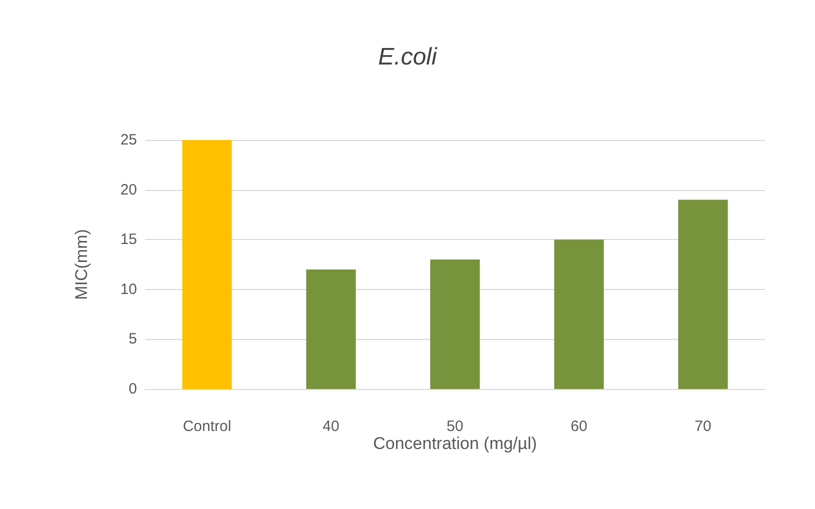 This screenshot has height=509, width=815. I want to click on y-axis-title: MIC(mm), so click(81, 264).